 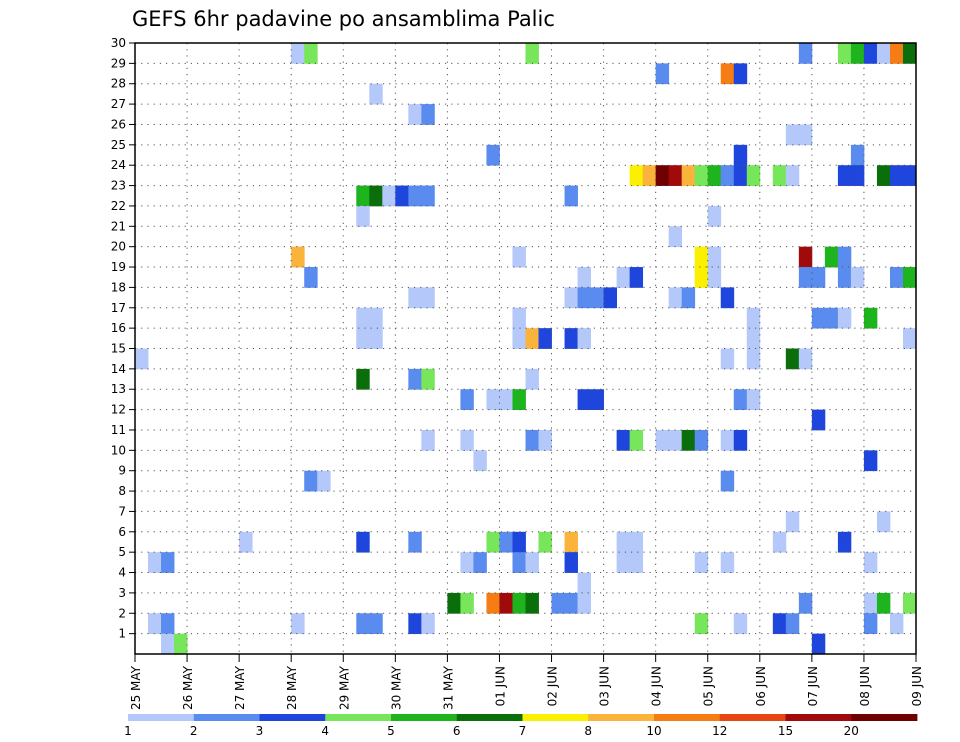 I want to click on y-tick-label: 13, so click(x=118, y=389).